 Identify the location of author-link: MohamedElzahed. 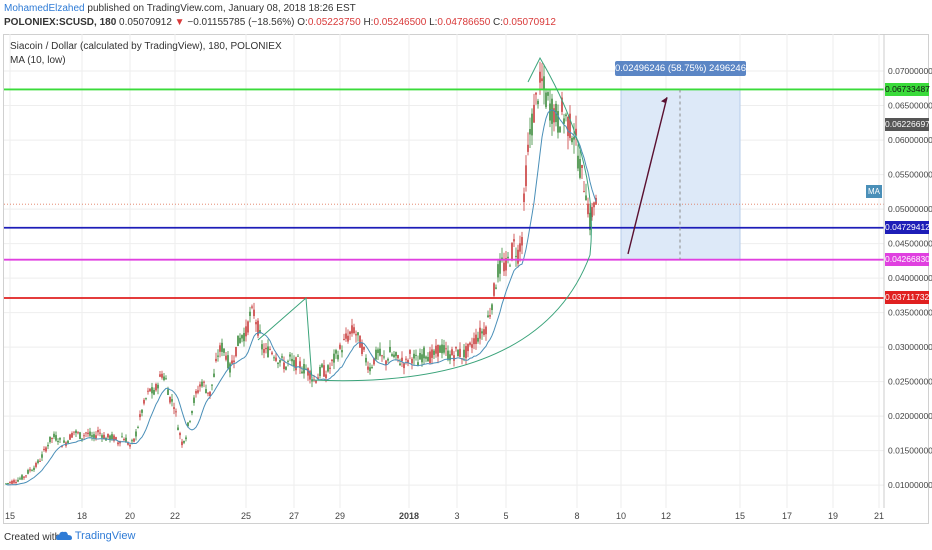
(44, 8).